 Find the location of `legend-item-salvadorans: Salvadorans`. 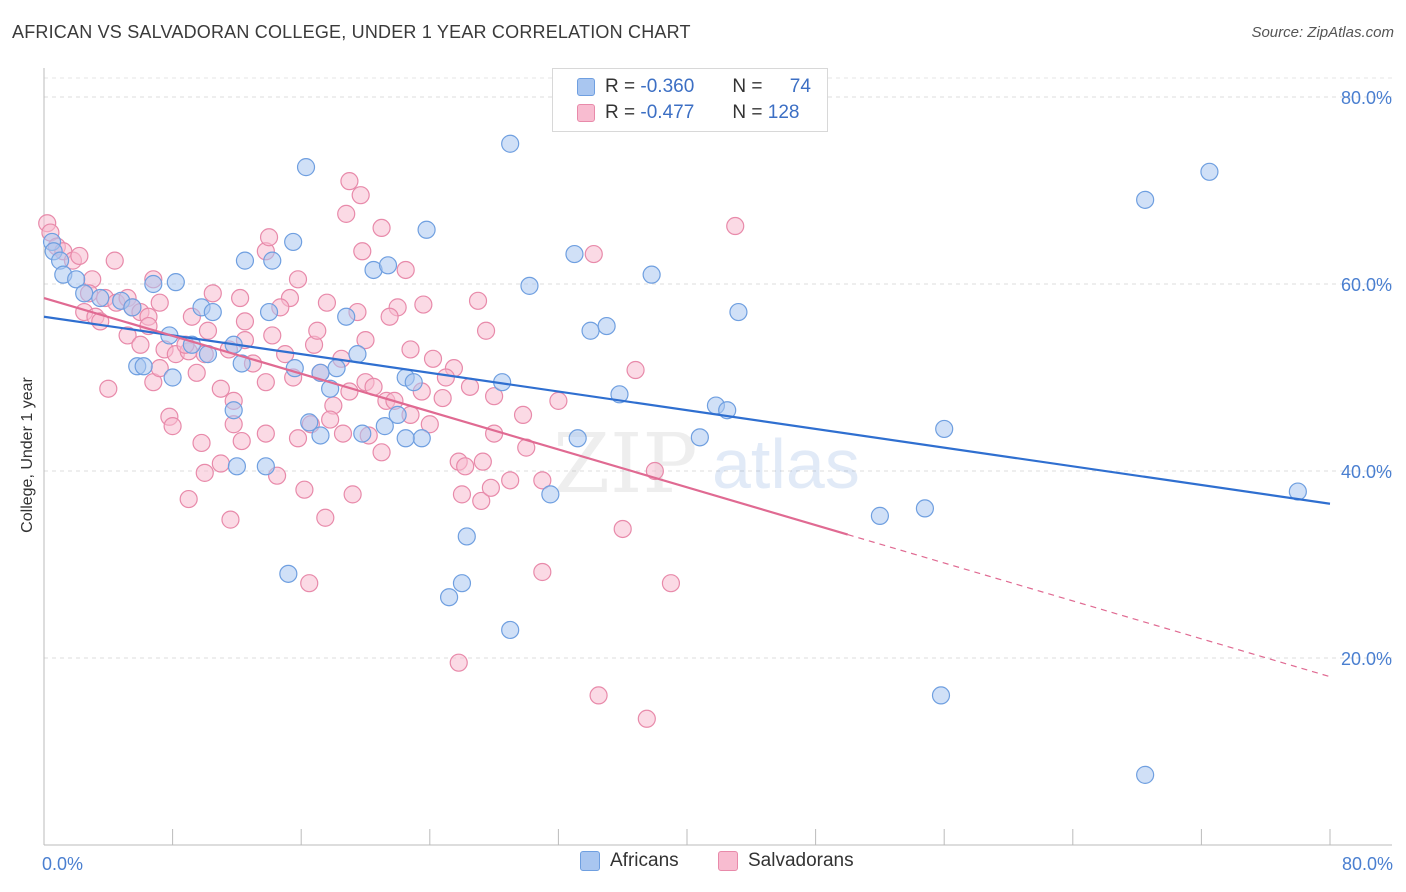

legend-item-salvadorans: Salvadorans is located at coordinates (786, 861).